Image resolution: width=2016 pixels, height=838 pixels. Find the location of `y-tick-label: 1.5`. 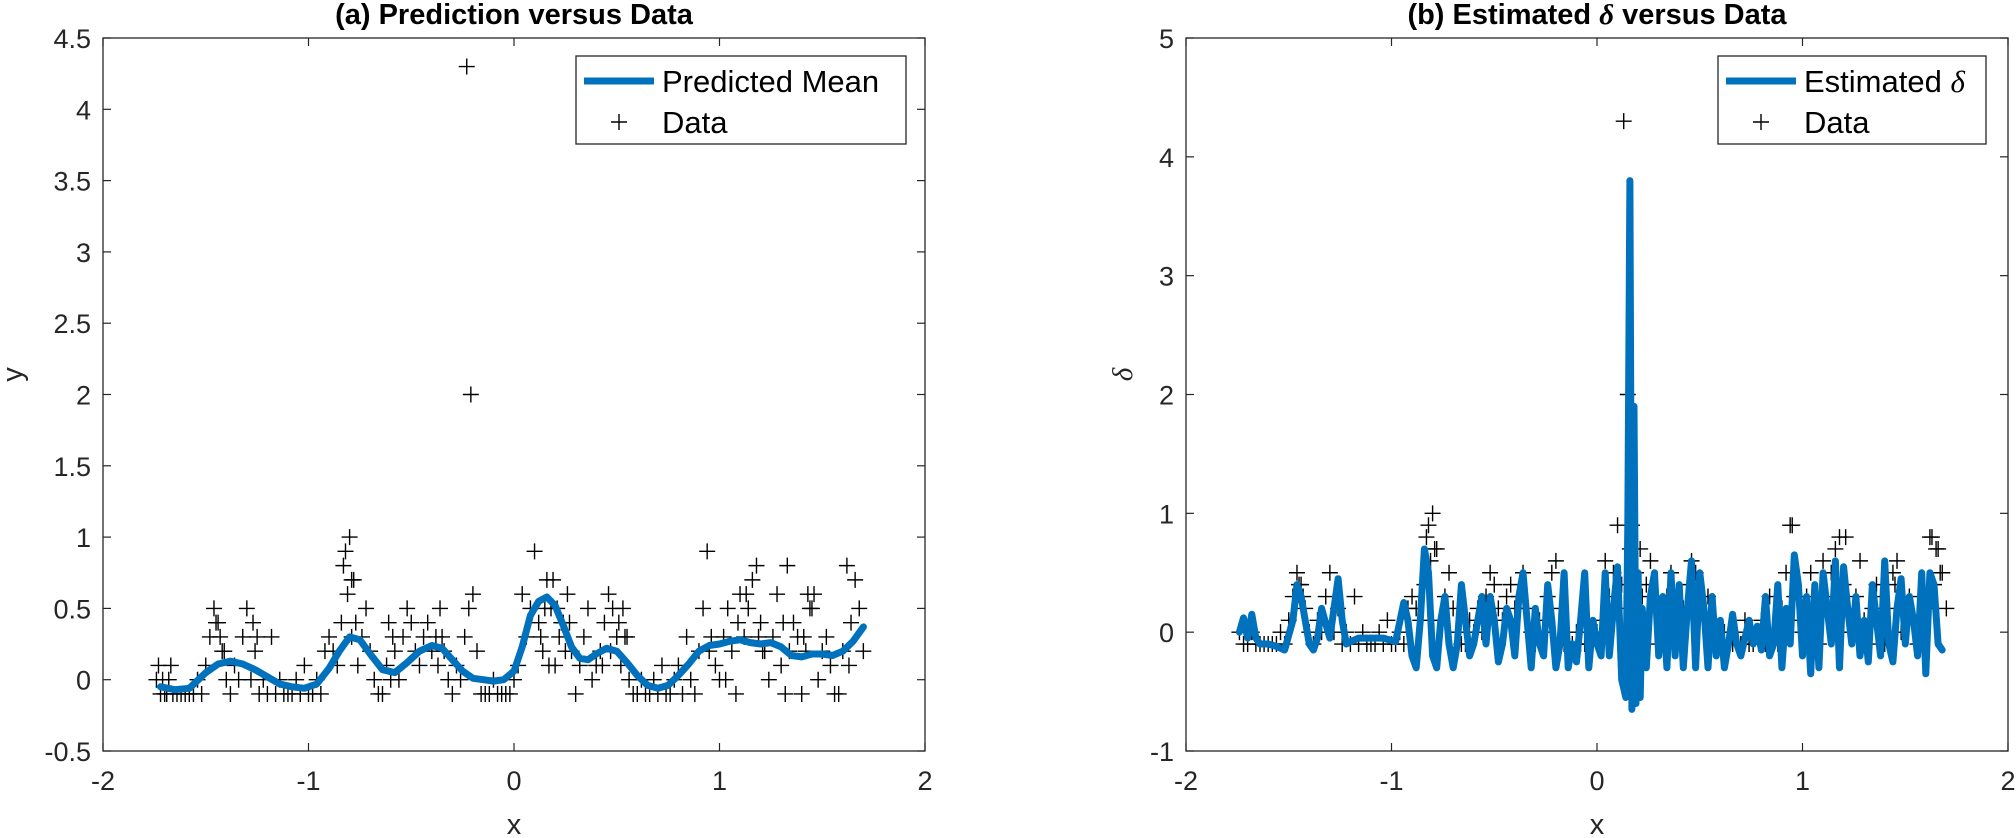

y-tick-label: 1.5 is located at coordinates (72, 467).